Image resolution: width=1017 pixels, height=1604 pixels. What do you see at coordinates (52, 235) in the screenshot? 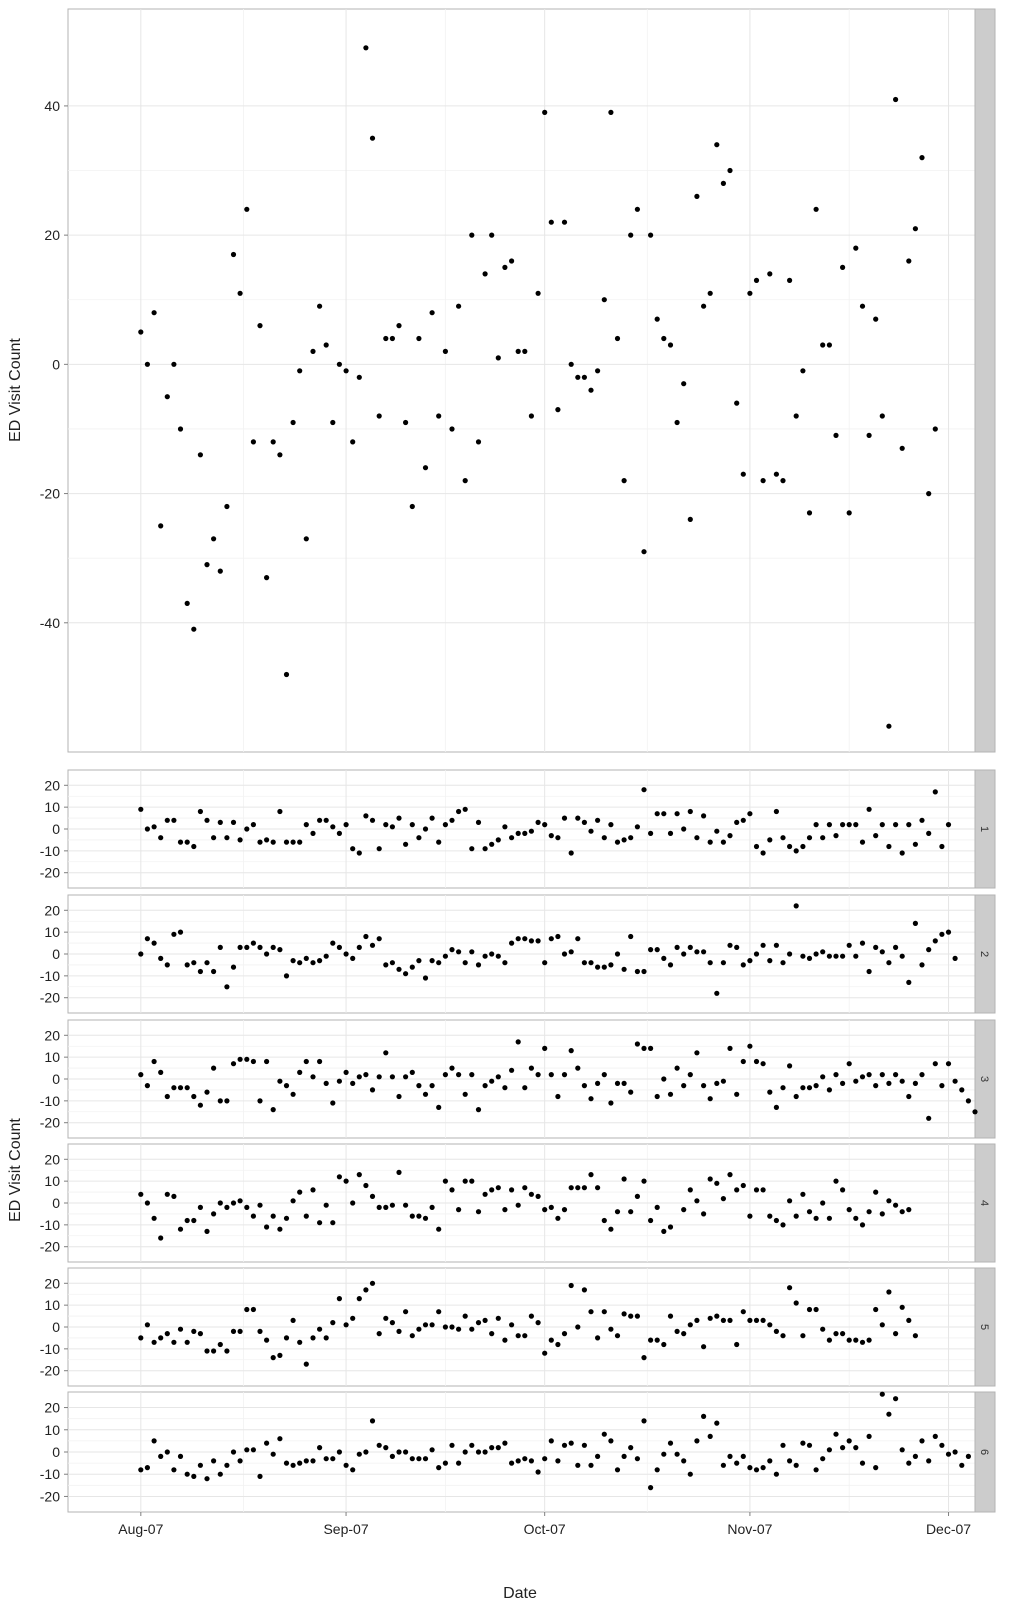
I see `y-tick-label: 20` at bounding box center [52, 235].